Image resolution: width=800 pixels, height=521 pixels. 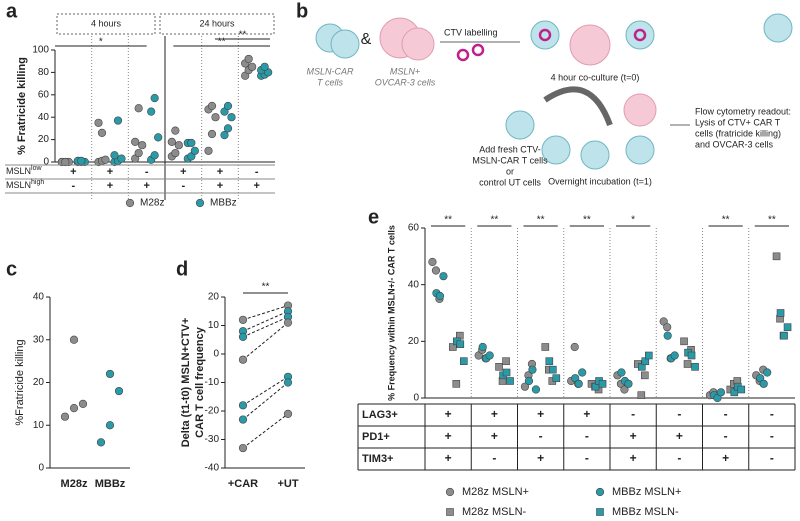 I want to click on row-label: MSLNhigh, so click(x=25, y=185).